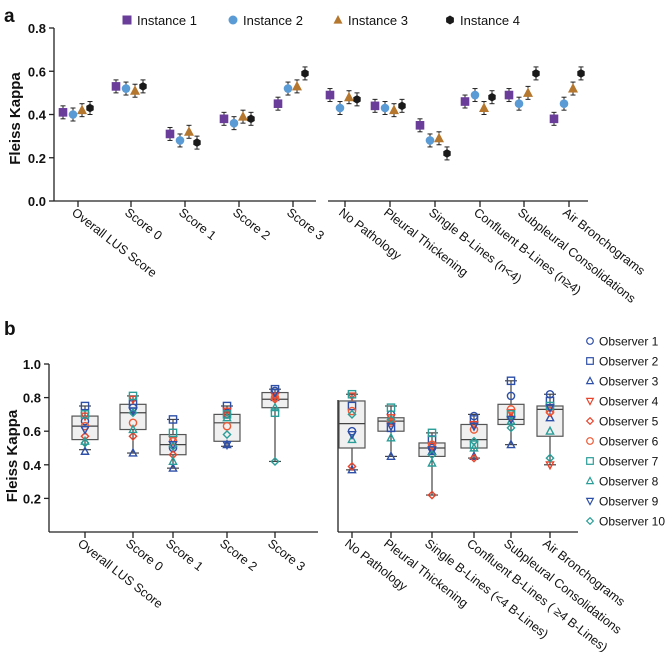 This screenshot has height=652, width=669. What do you see at coordinates (629, 382) in the screenshot?
I see `legend-label: Observer 3` at bounding box center [629, 382].